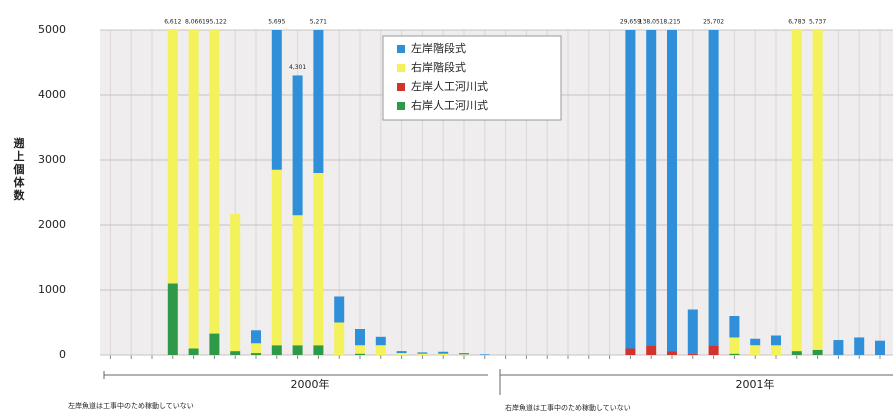  Describe the element at coordinates (796, 22) in the screenshot. I see `total-label: 6,783` at that location.